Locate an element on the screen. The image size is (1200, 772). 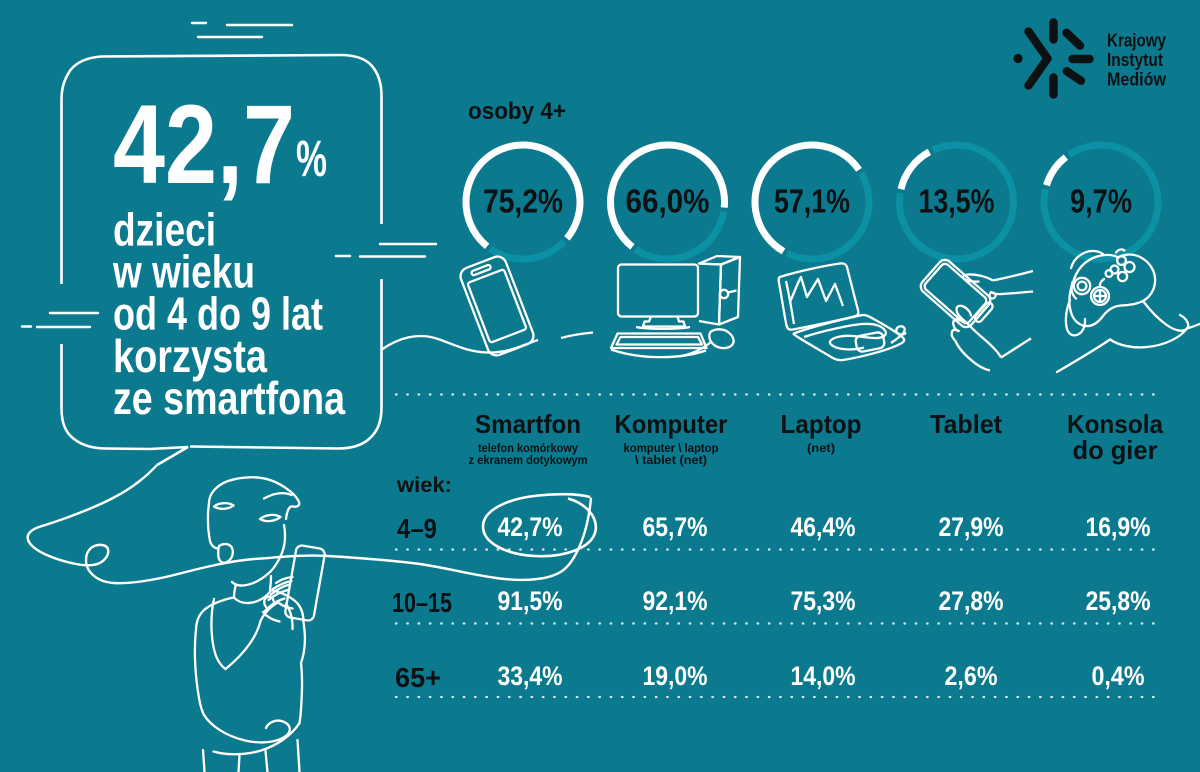
svg-text: (net) is located at coordinates (821, 448).